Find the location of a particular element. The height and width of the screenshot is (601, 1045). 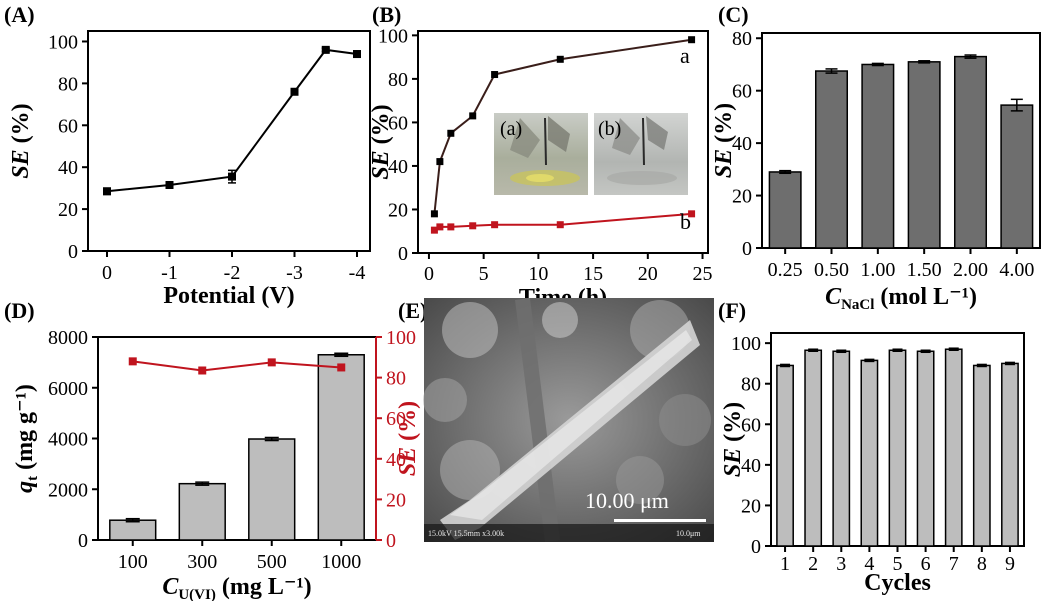

panel-f-xlabel: Cycles is located at coordinates (897, 583).